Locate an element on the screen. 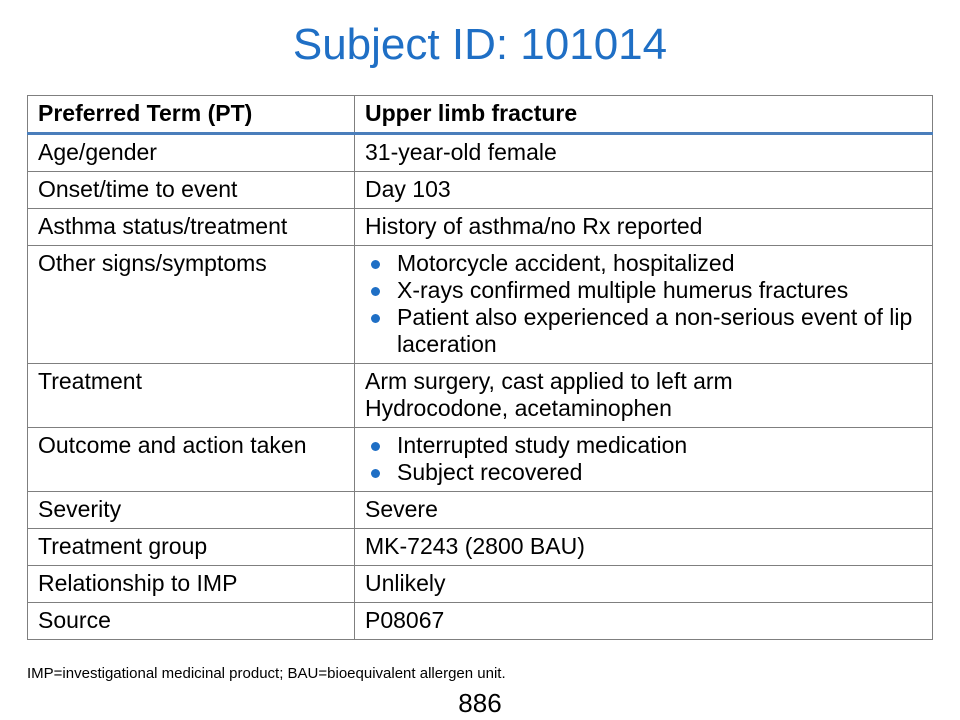 This screenshot has width=960, height=720. row-label: Treatment group is located at coordinates (191, 547).